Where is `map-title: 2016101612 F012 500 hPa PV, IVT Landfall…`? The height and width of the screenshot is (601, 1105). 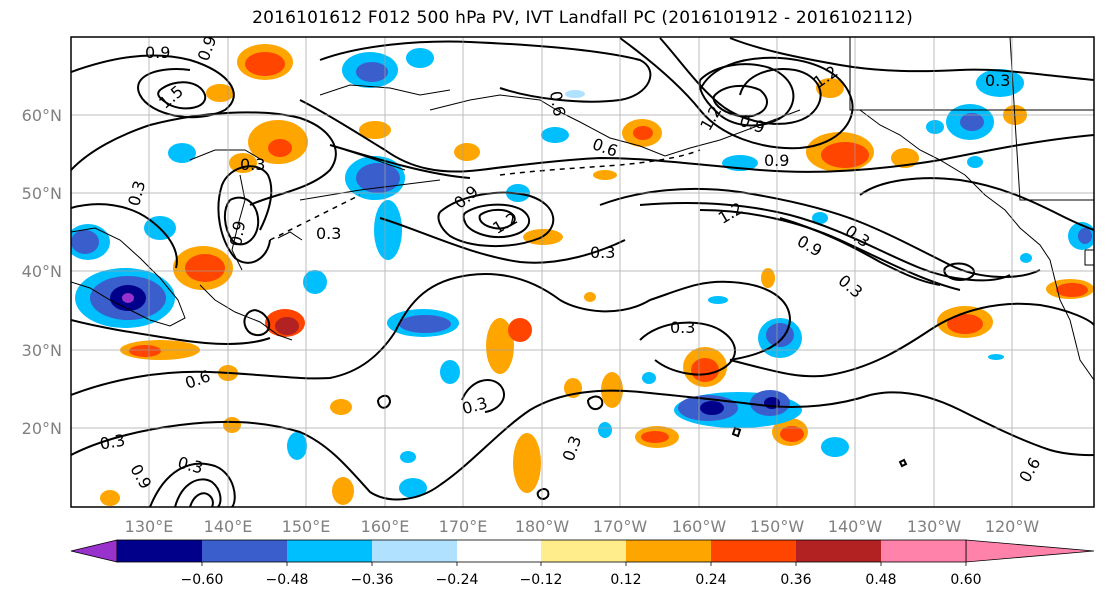 map-title: 2016101612 F012 500 hPa PV, IVT Landfall… is located at coordinates (582, 18).